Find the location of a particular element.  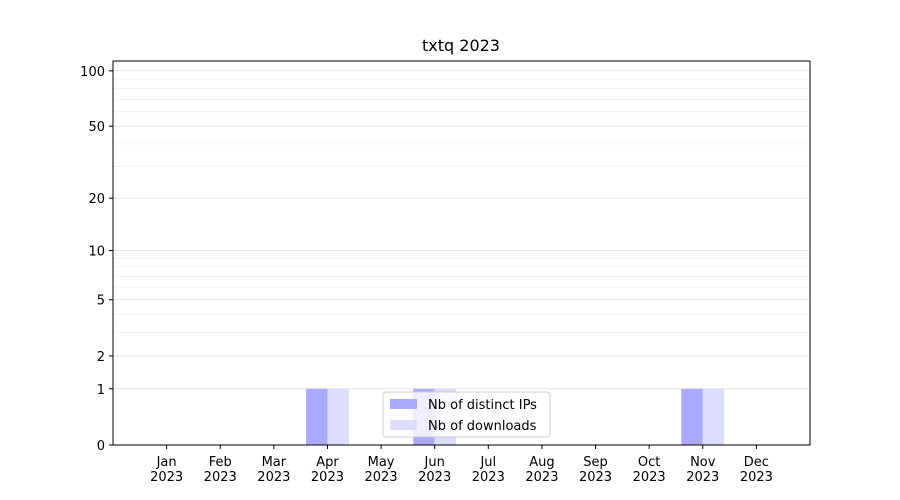

x-tick-label: Feb 2023 is located at coordinates (220, 470).